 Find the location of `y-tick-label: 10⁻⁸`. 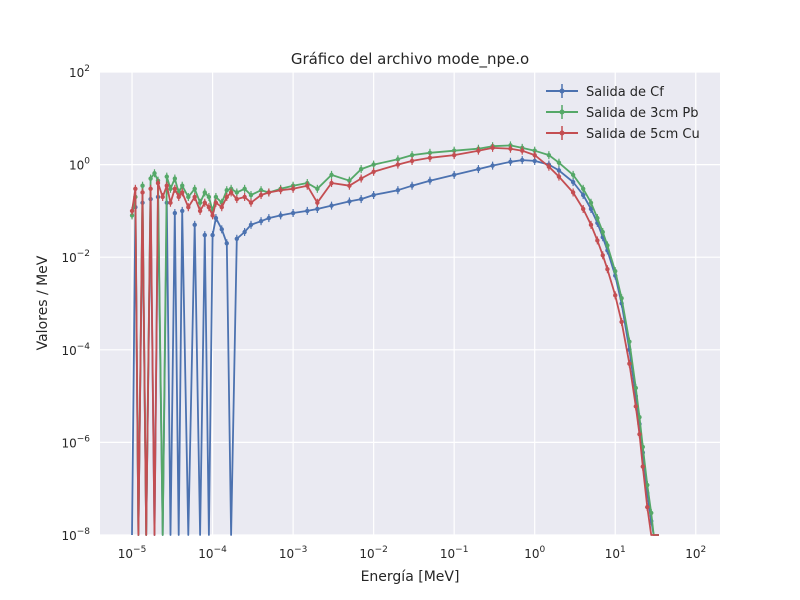

y-tick-label: 10⁻⁸ is located at coordinates (75, 535).